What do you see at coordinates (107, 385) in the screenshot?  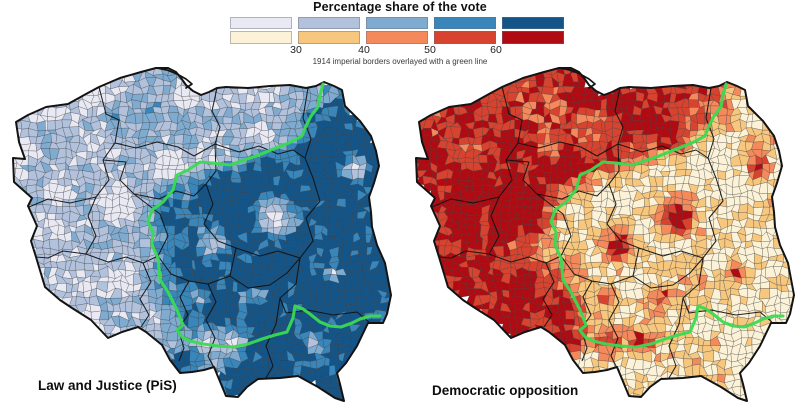 I see `map-label-pis: Law and Justice (PiS)` at bounding box center [107, 385].